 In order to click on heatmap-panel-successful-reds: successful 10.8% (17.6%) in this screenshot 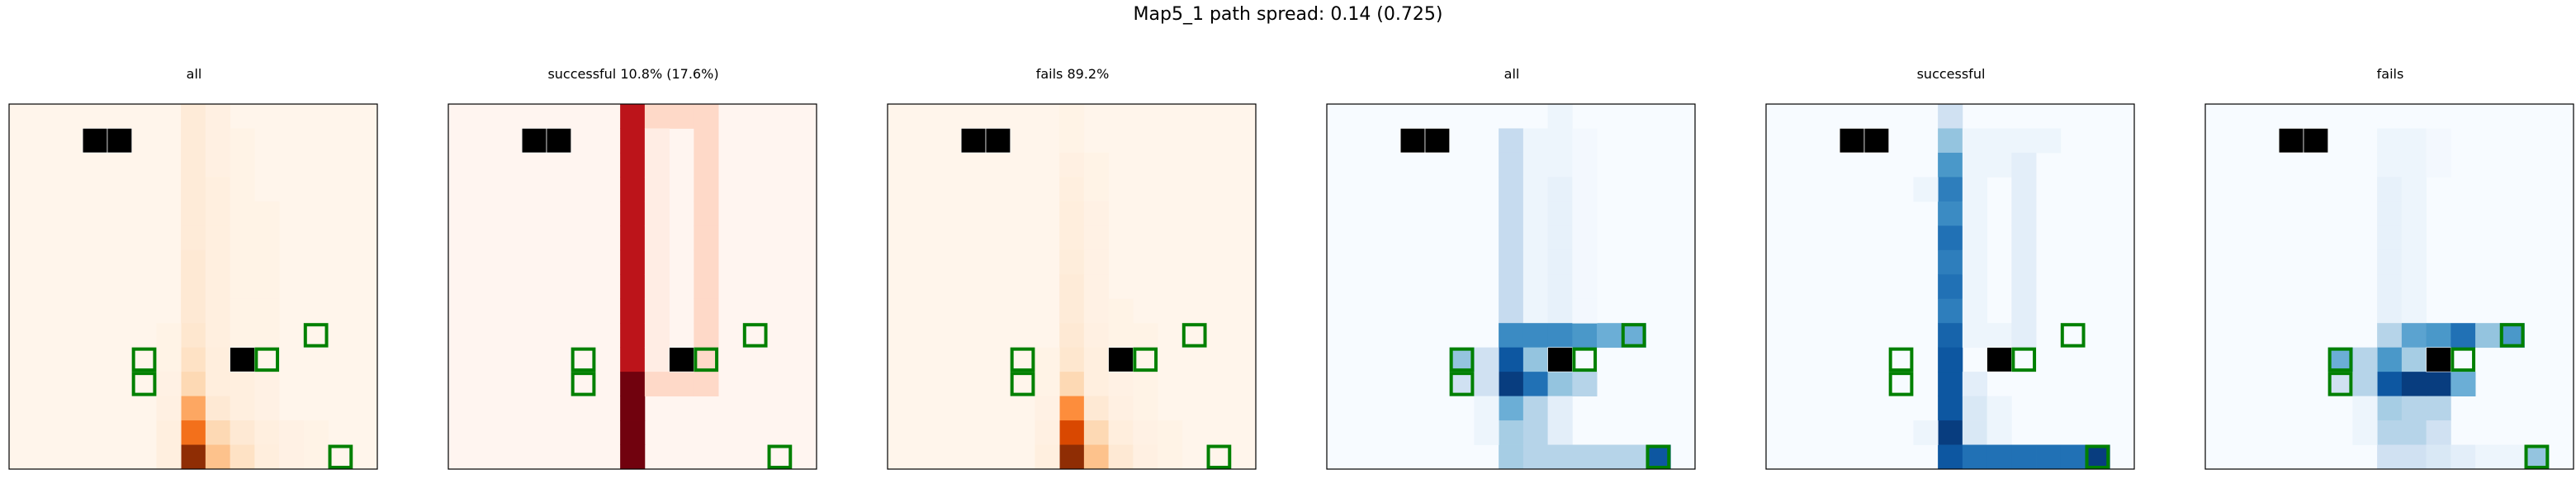, I will do `click(633, 269)`.